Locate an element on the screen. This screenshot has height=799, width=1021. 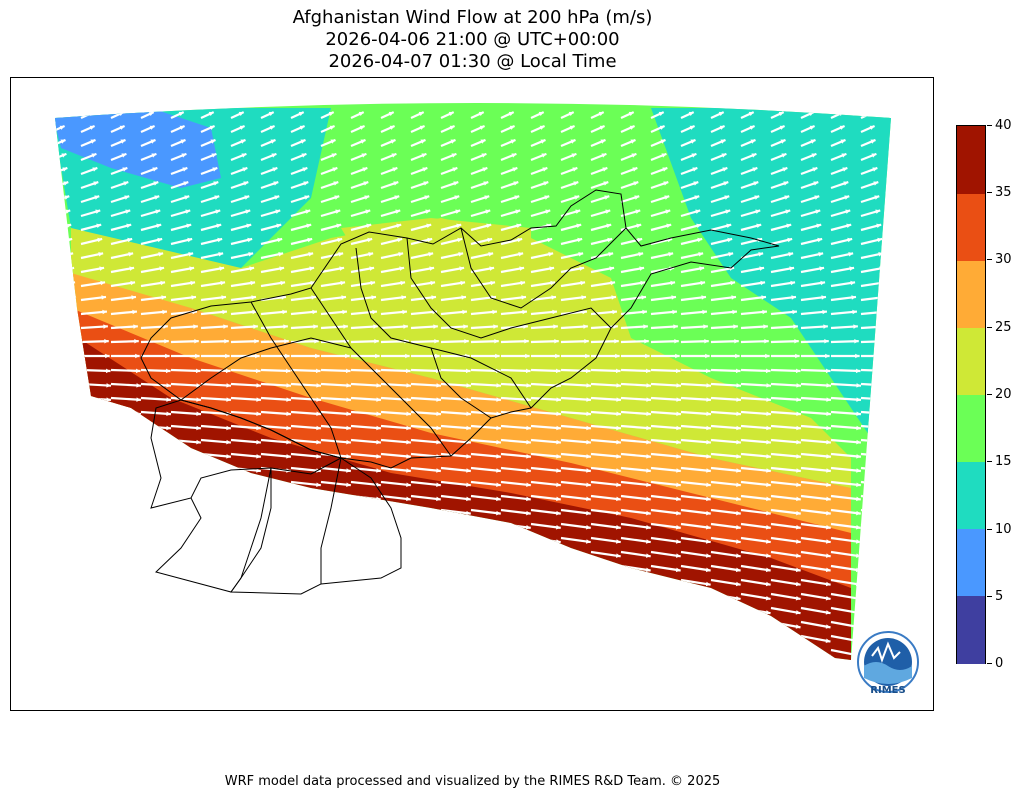
internal-border is located at coordinates (461, 383).